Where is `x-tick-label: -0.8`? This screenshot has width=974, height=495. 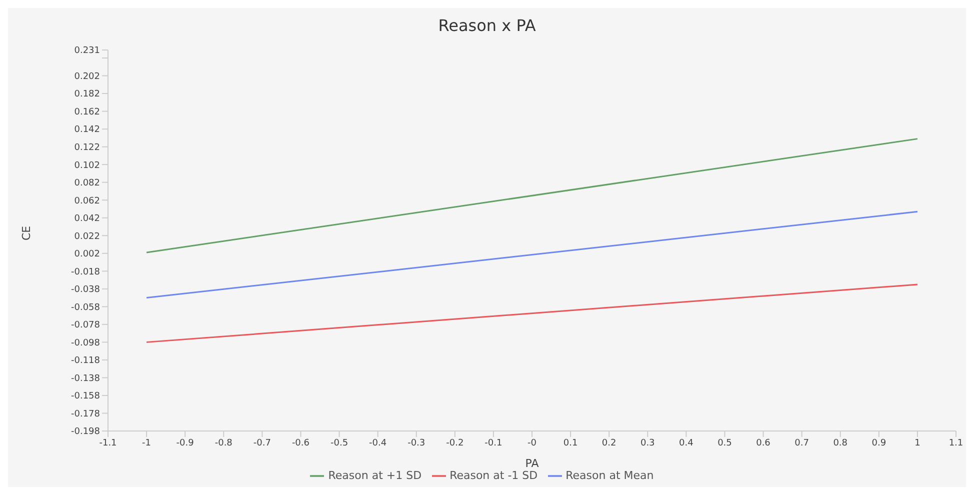
x-tick-label: -0.8 is located at coordinates (223, 443).